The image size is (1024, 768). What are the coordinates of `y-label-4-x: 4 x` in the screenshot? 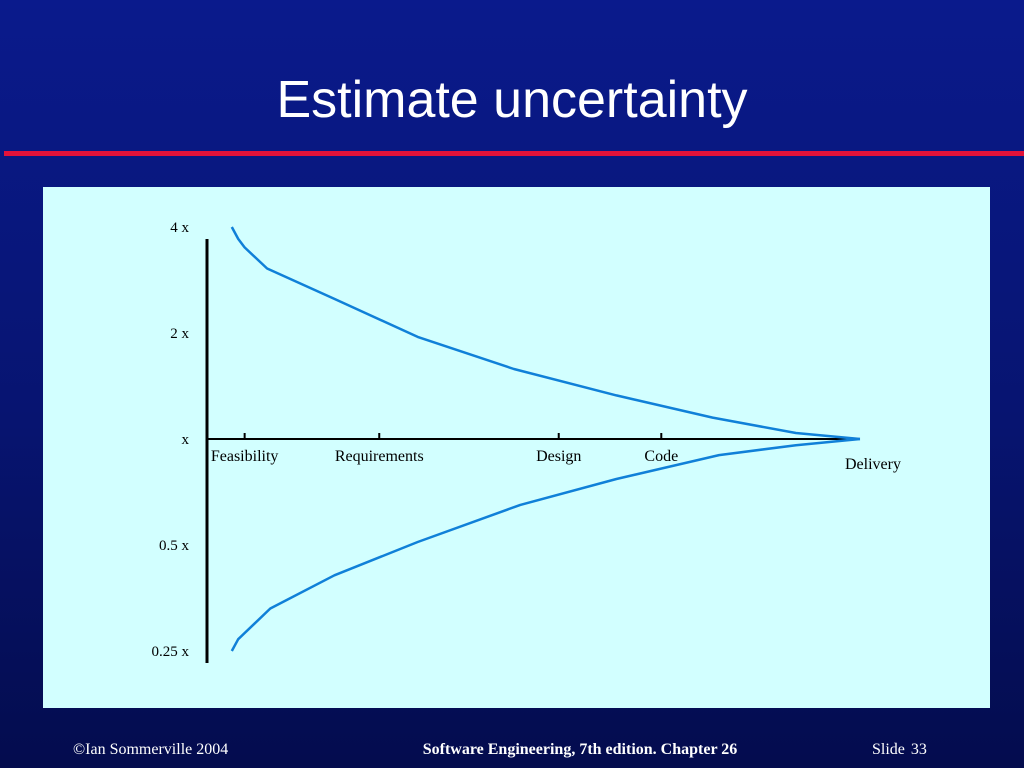 It's located at (179, 228).